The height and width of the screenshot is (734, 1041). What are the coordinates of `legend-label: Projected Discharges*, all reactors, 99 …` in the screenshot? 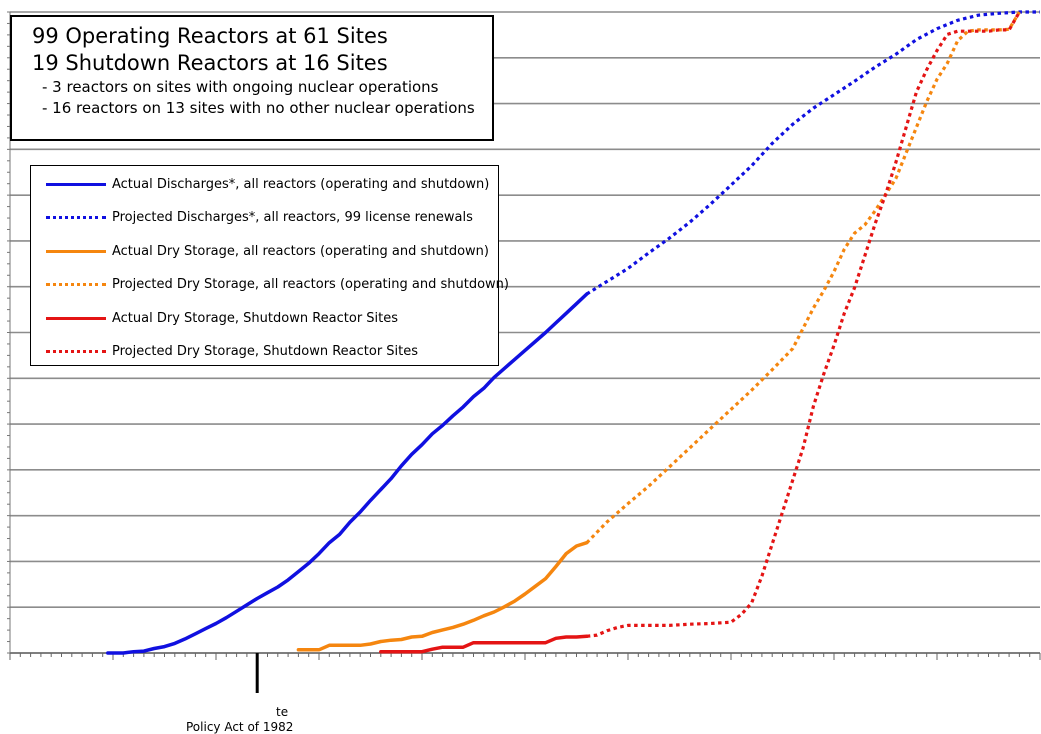 It's located at (292, 217).